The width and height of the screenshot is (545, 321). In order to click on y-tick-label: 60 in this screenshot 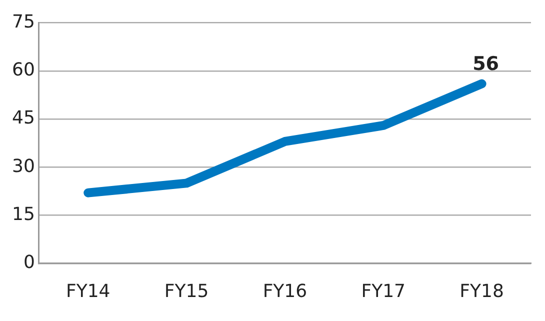, I will do `click(23, 70)`.